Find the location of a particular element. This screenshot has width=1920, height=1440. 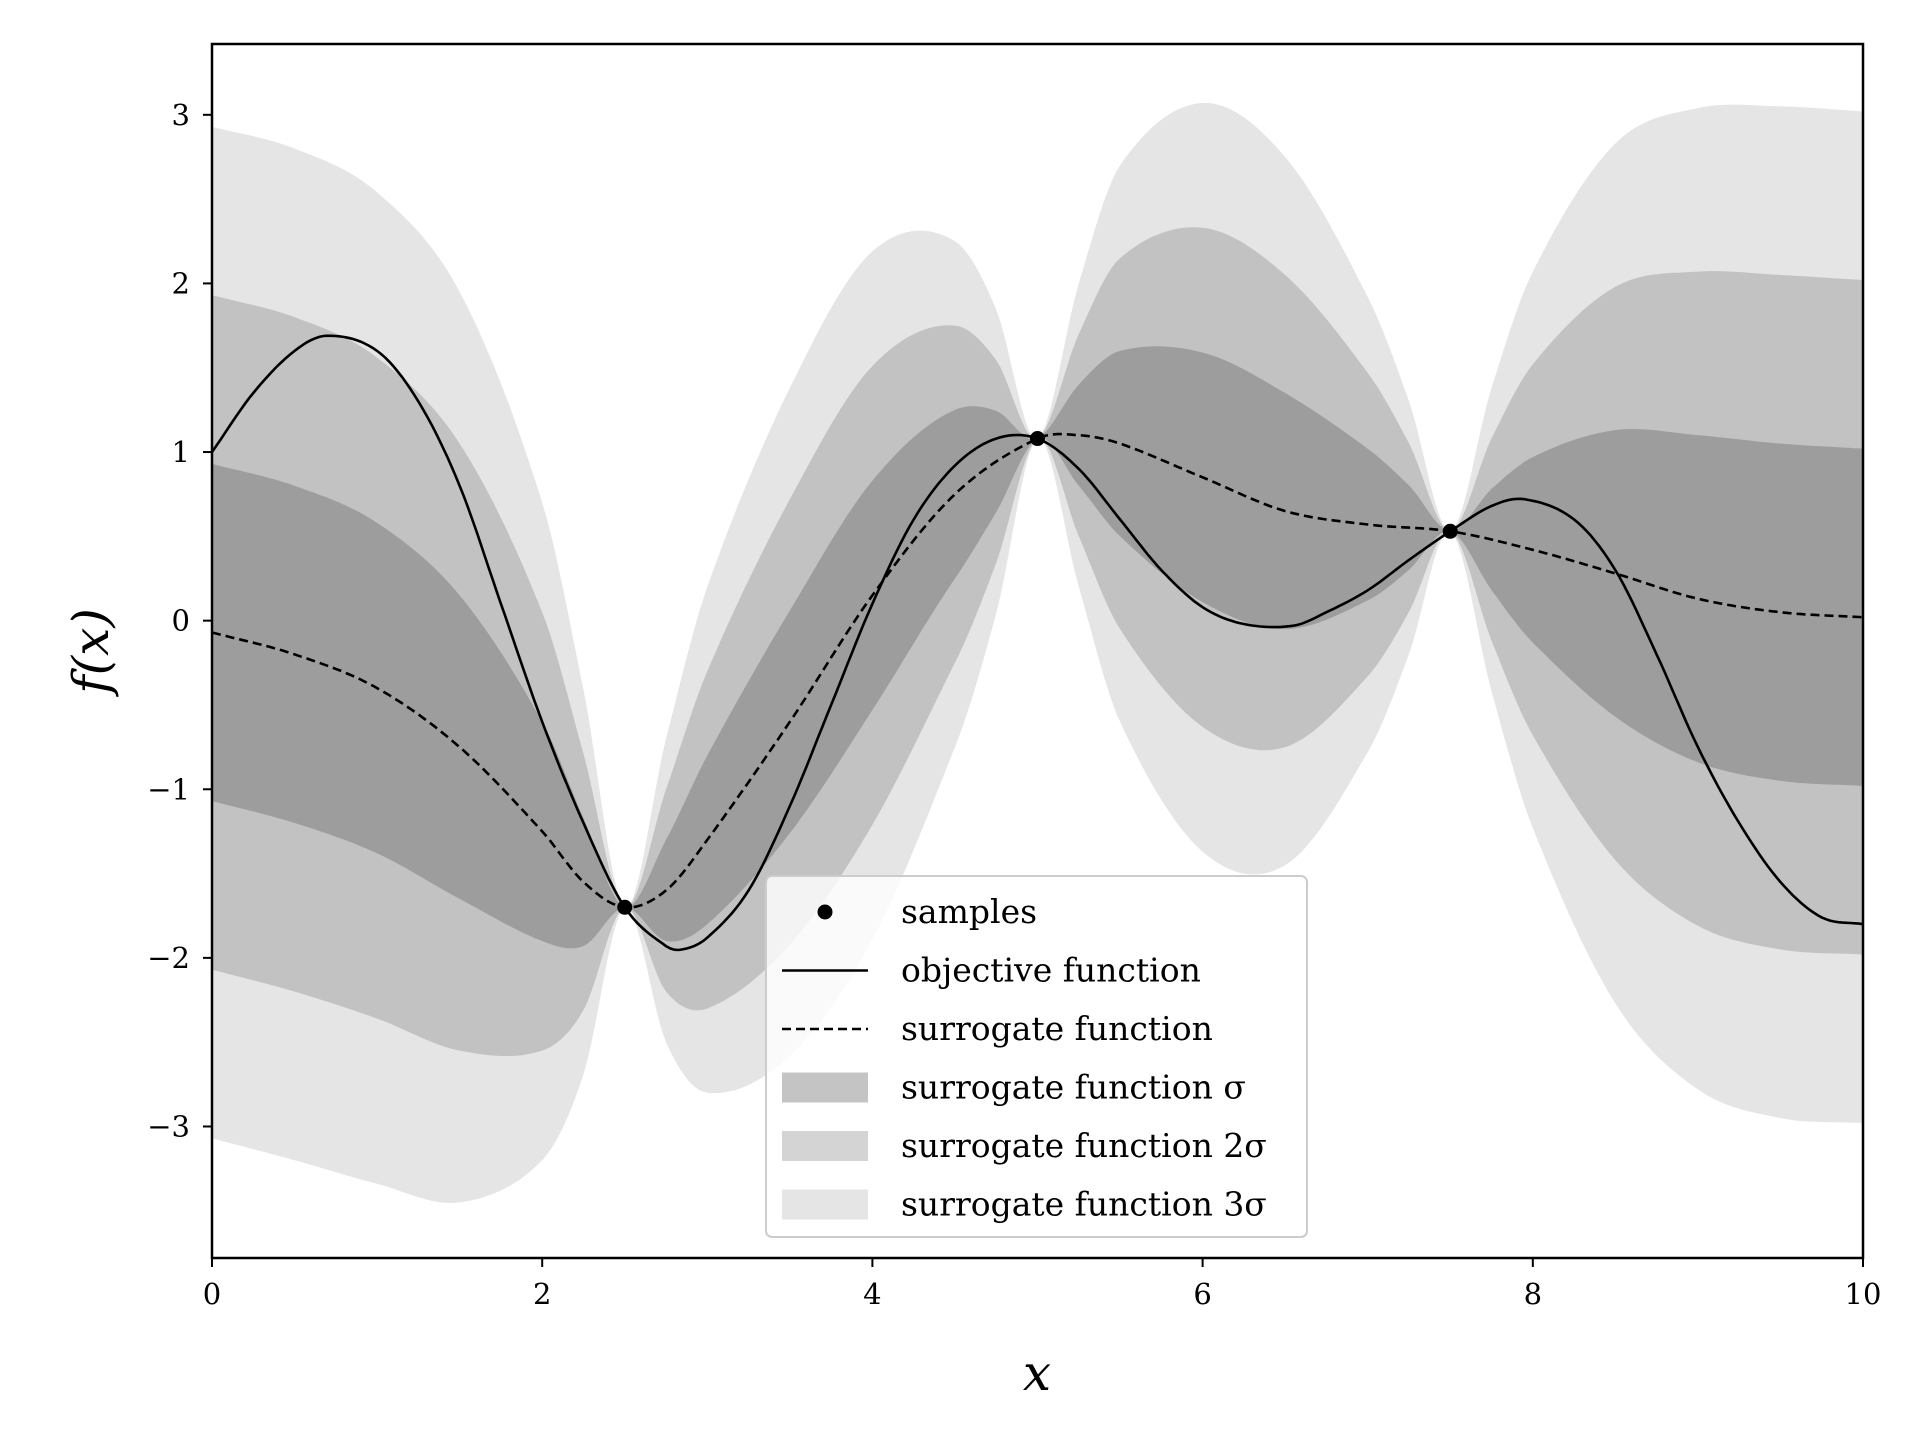

sample-points is located at coordinates (1037, 673).